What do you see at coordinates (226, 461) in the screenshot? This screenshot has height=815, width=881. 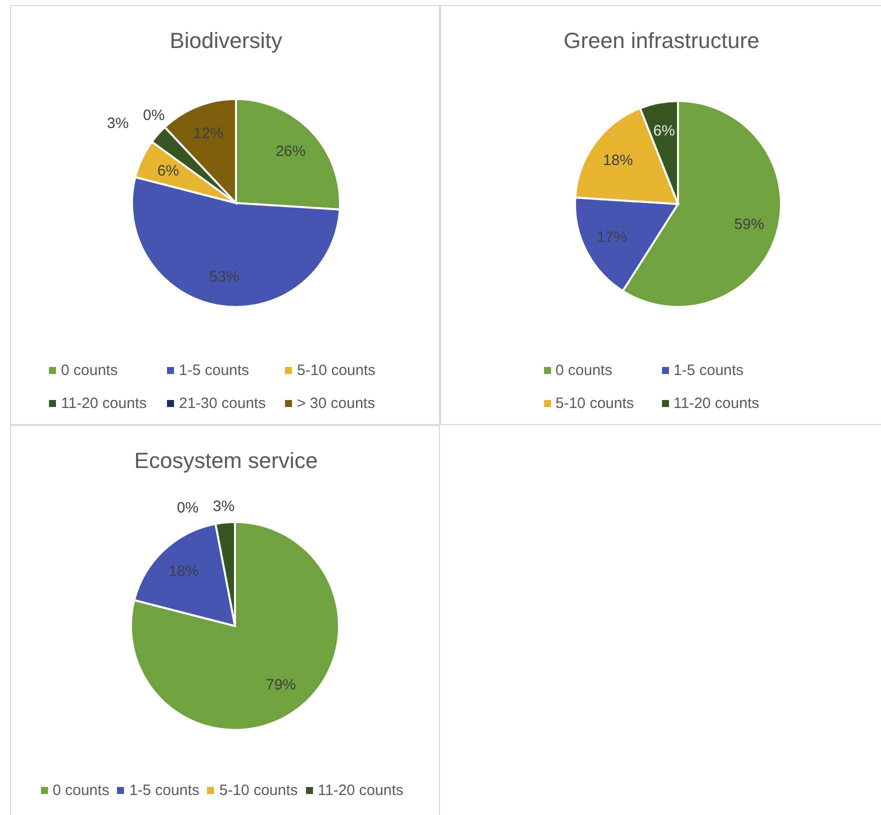 I see `chart-title: Ecosystem service` at bounding box center [226, 461].